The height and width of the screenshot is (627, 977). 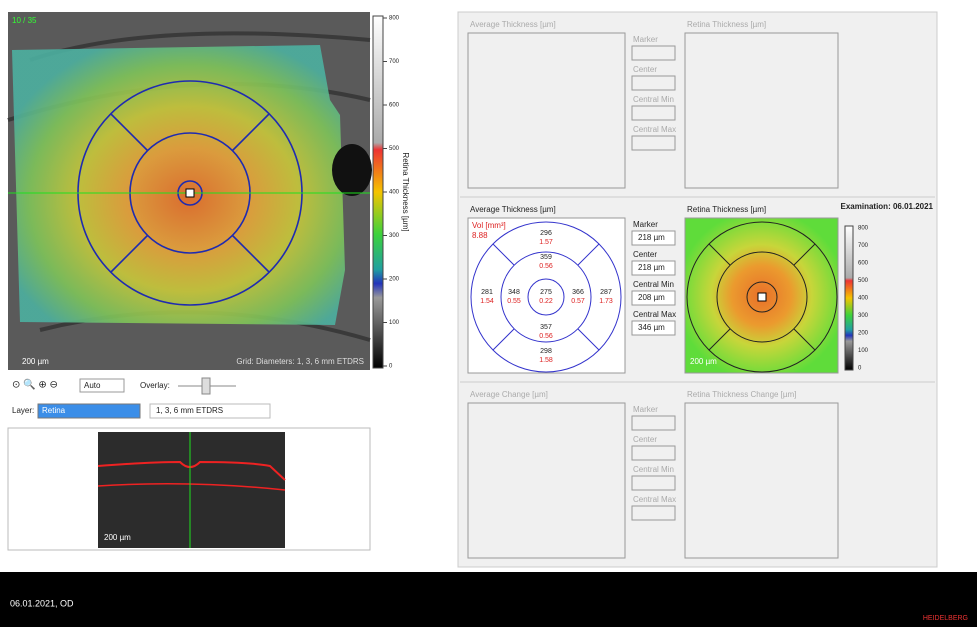 I want to click on left-title: Average Change [µm], so click(x=509, y=394).